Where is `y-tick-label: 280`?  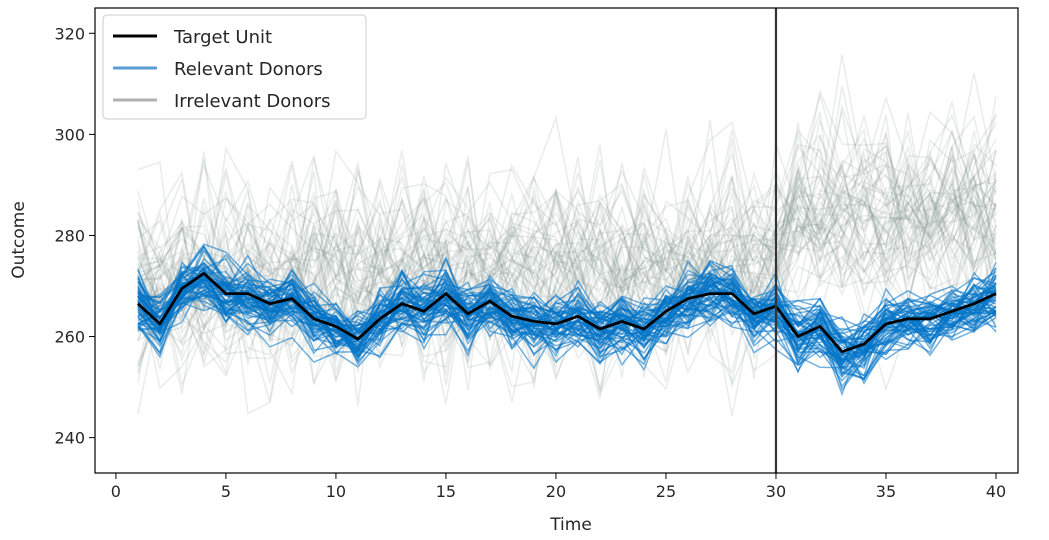
y-tick-label: 280 is located at coordinates (69, 235).